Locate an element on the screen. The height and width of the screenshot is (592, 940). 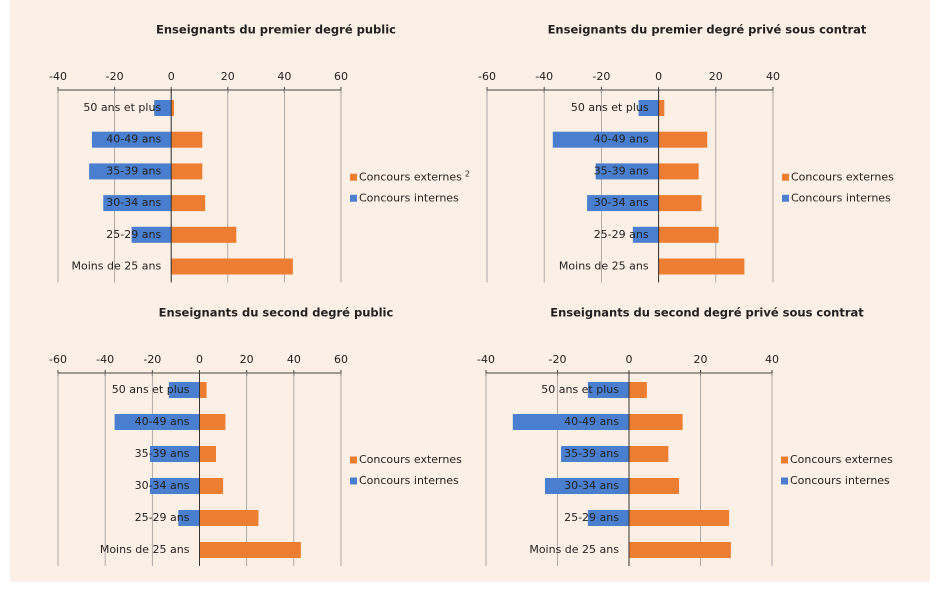
legend-note: 2 is located at coordinates (467, 173).